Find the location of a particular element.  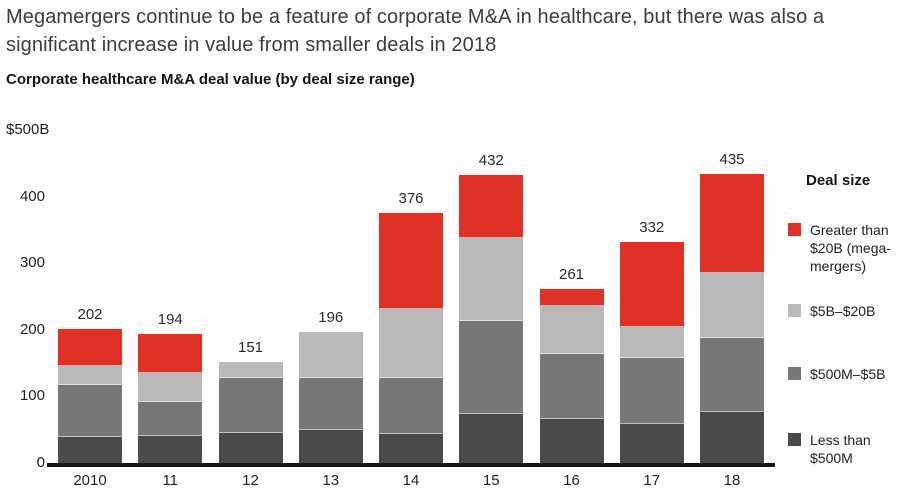

bar-11: 194 is located at coordinates (170, 387).